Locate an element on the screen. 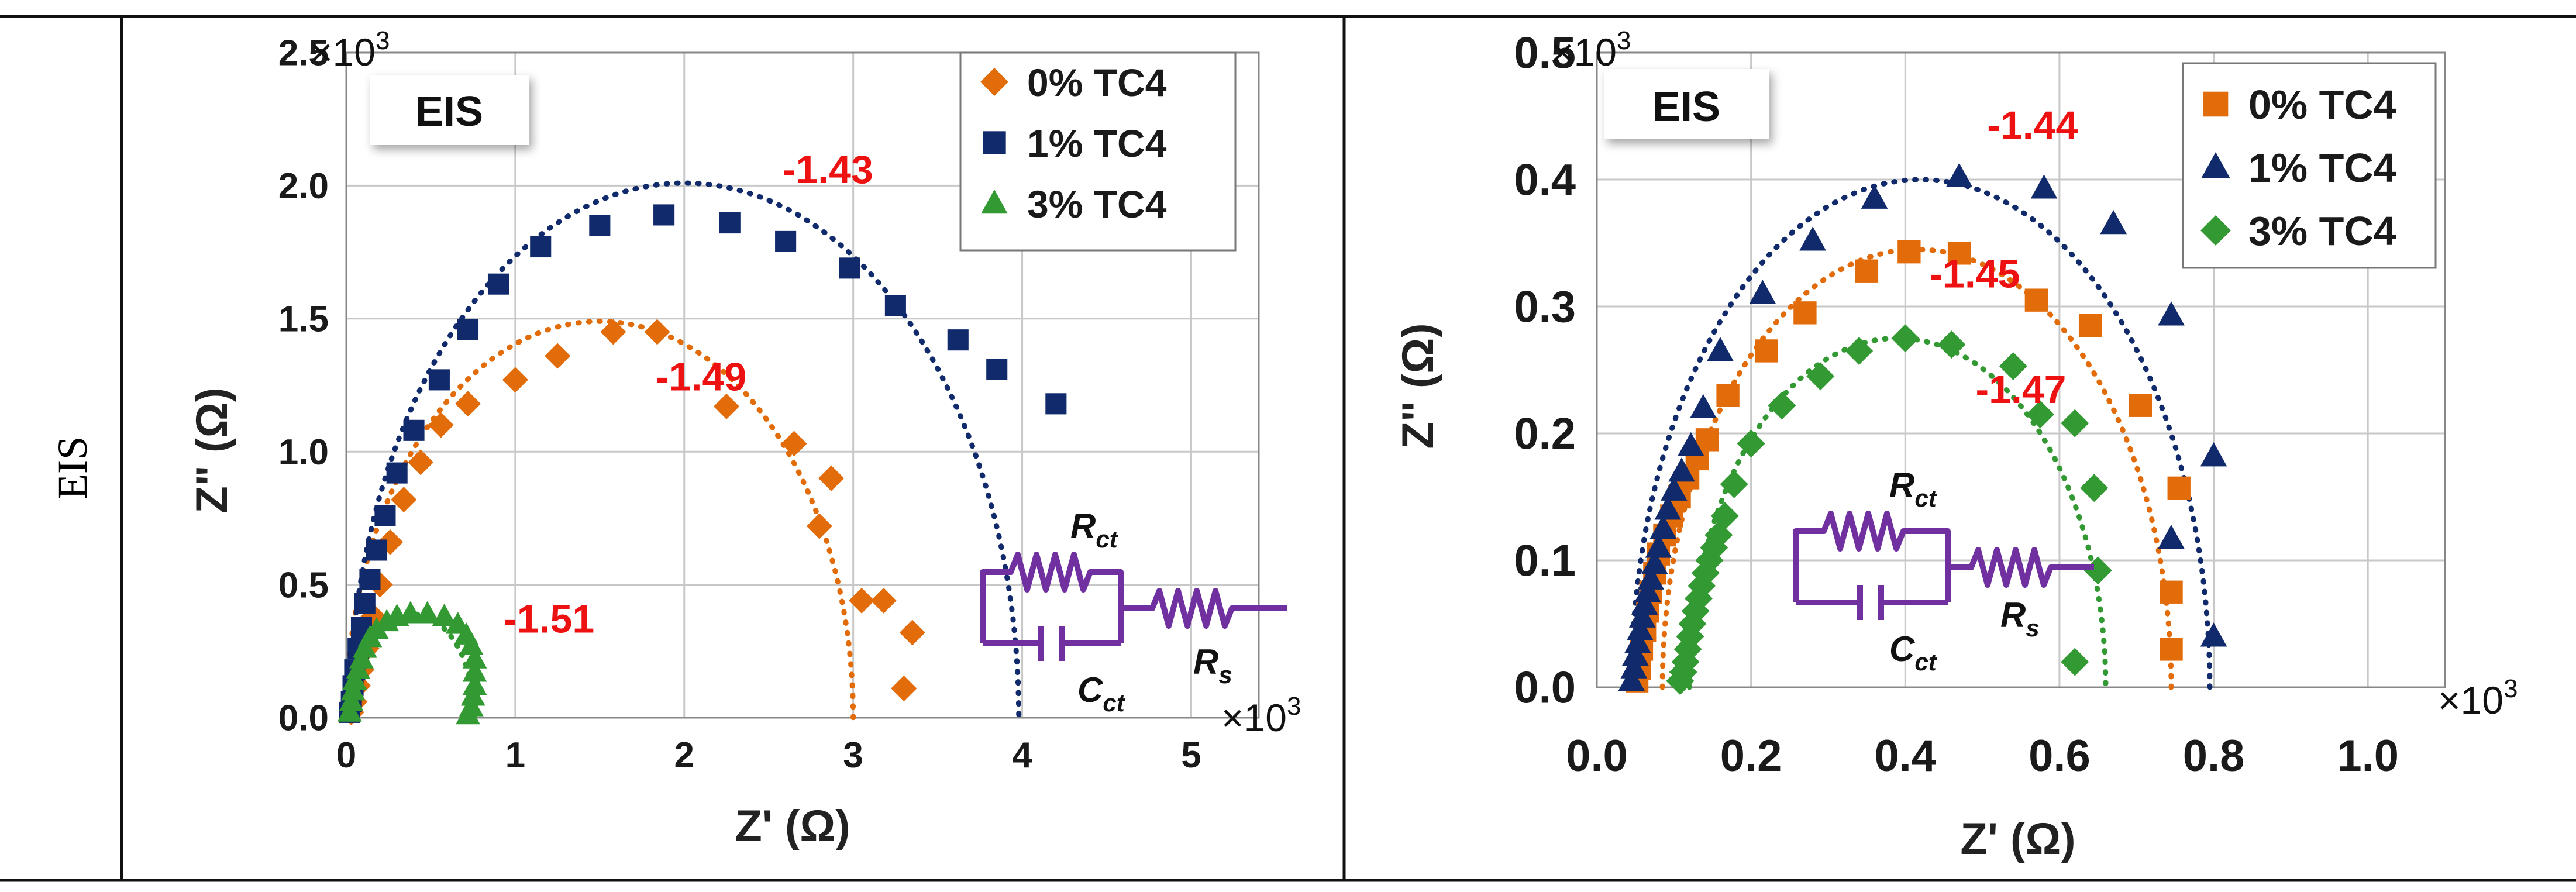  chart-left-y-tick-label: 2.5 is located at coordinates (303, 54).